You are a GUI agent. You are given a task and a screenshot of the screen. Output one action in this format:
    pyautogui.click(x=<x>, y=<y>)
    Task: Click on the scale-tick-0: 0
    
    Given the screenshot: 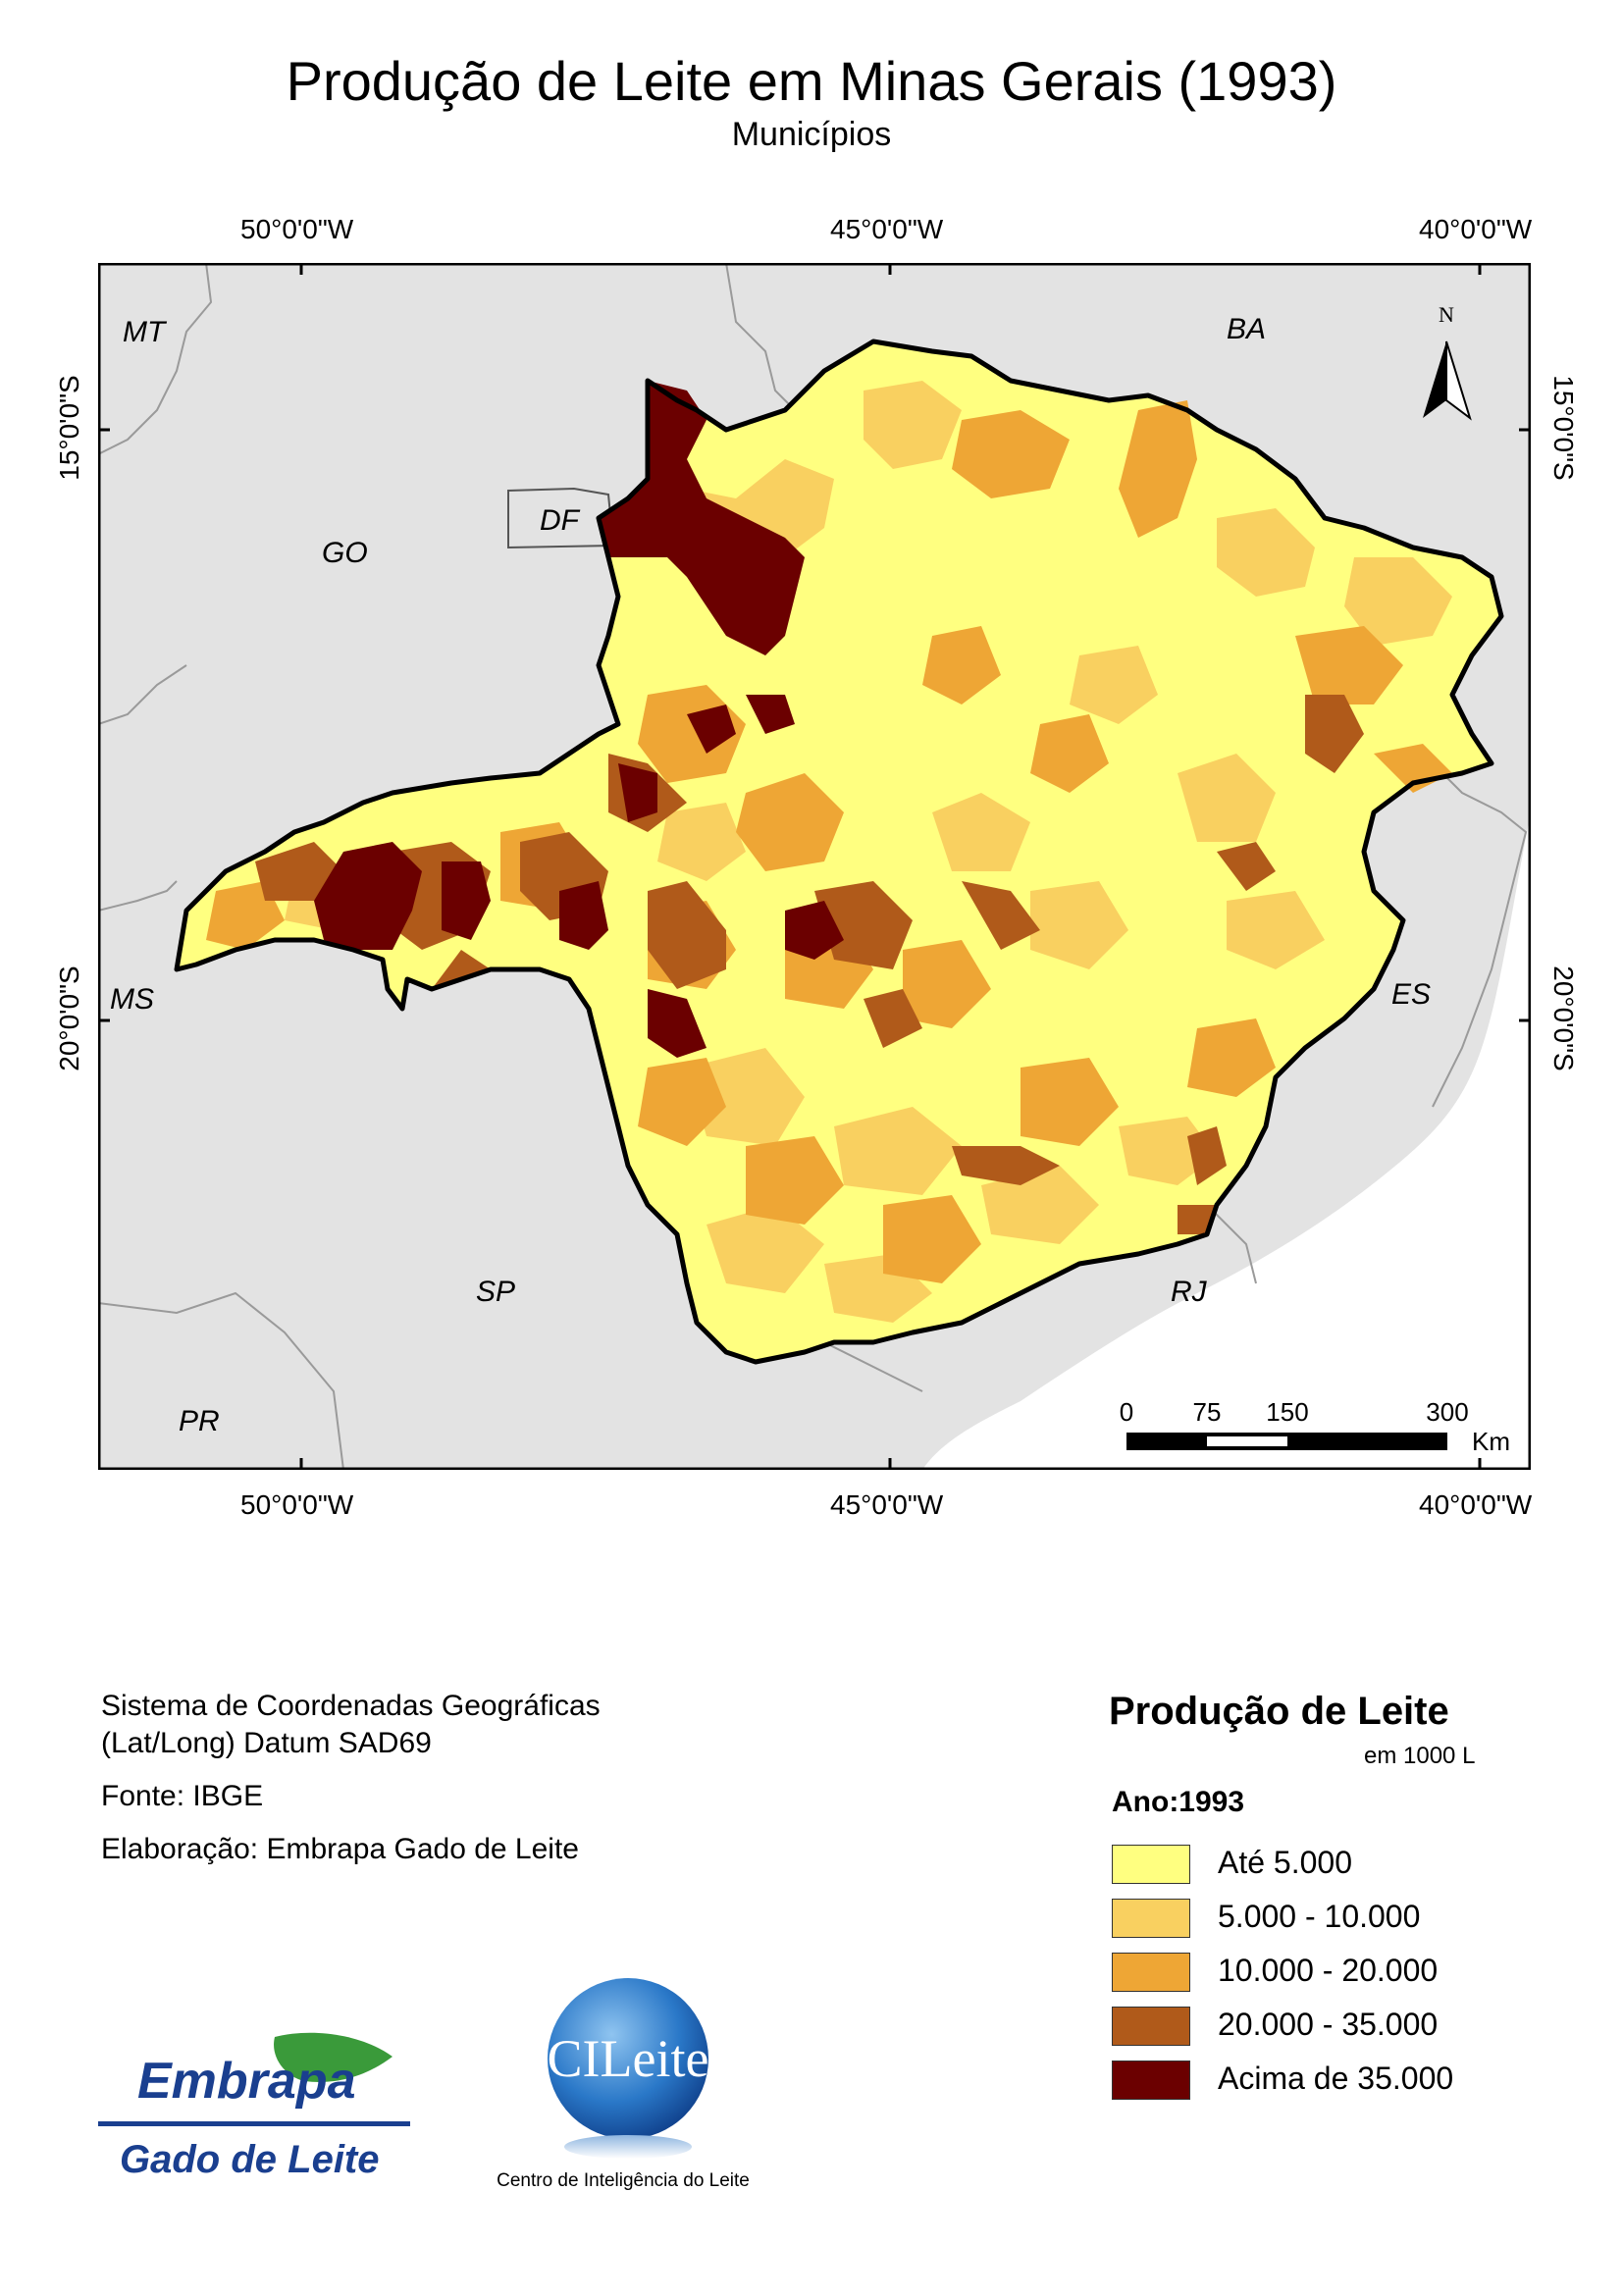 What is the action you would take?
    pyautogui.click(x=1126, y=1412)
    